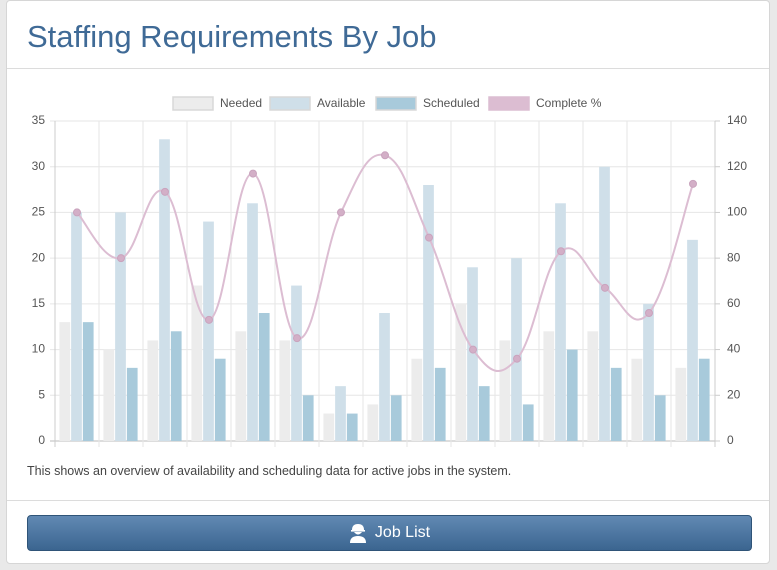 The width and height of the screenshot is (777, 570). I want to click on y-tick-label: 30, so click(39, 166).